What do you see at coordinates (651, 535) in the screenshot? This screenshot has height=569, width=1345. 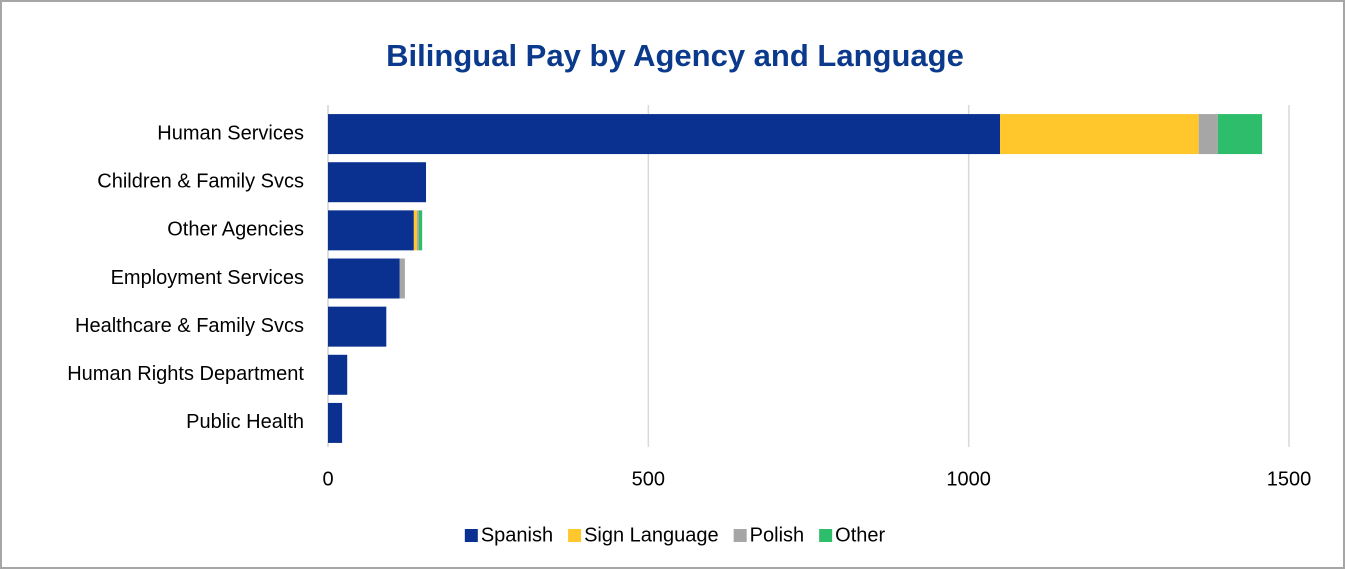 I see `legend-label: Sign Language` at bounding box center [651, 535].